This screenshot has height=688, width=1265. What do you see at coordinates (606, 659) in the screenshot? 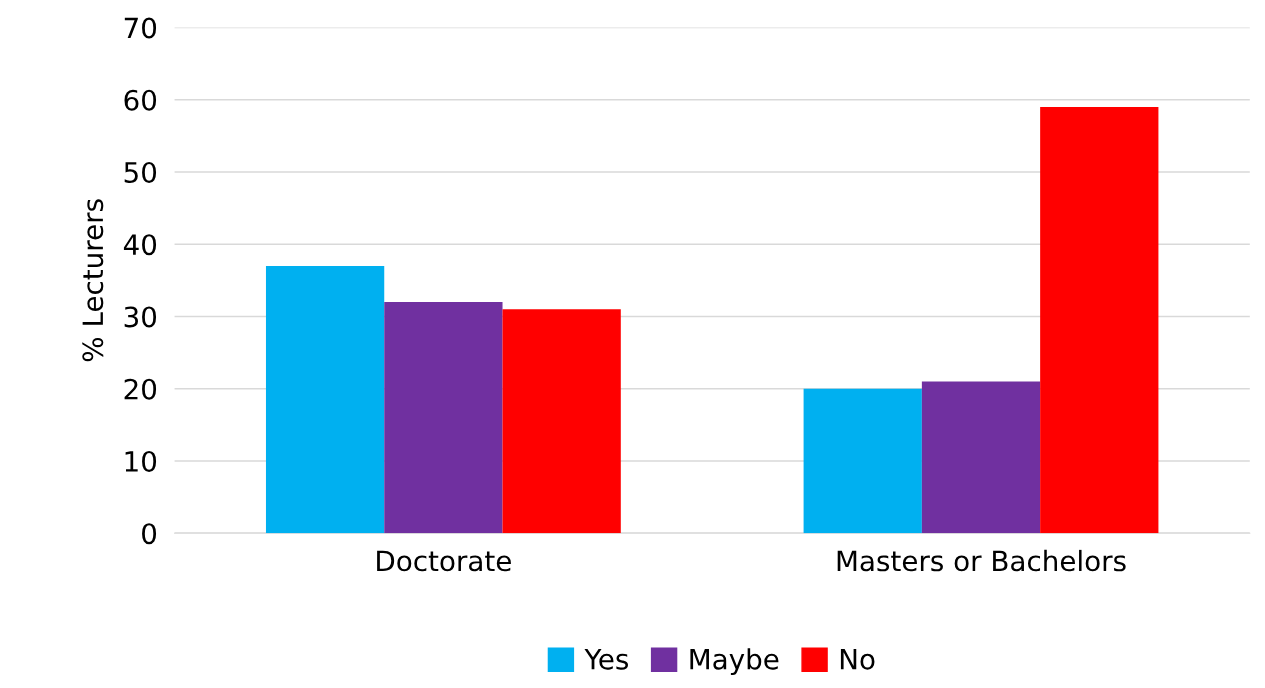
I see `legend-label: Yes` at bounding box center [606, 659].